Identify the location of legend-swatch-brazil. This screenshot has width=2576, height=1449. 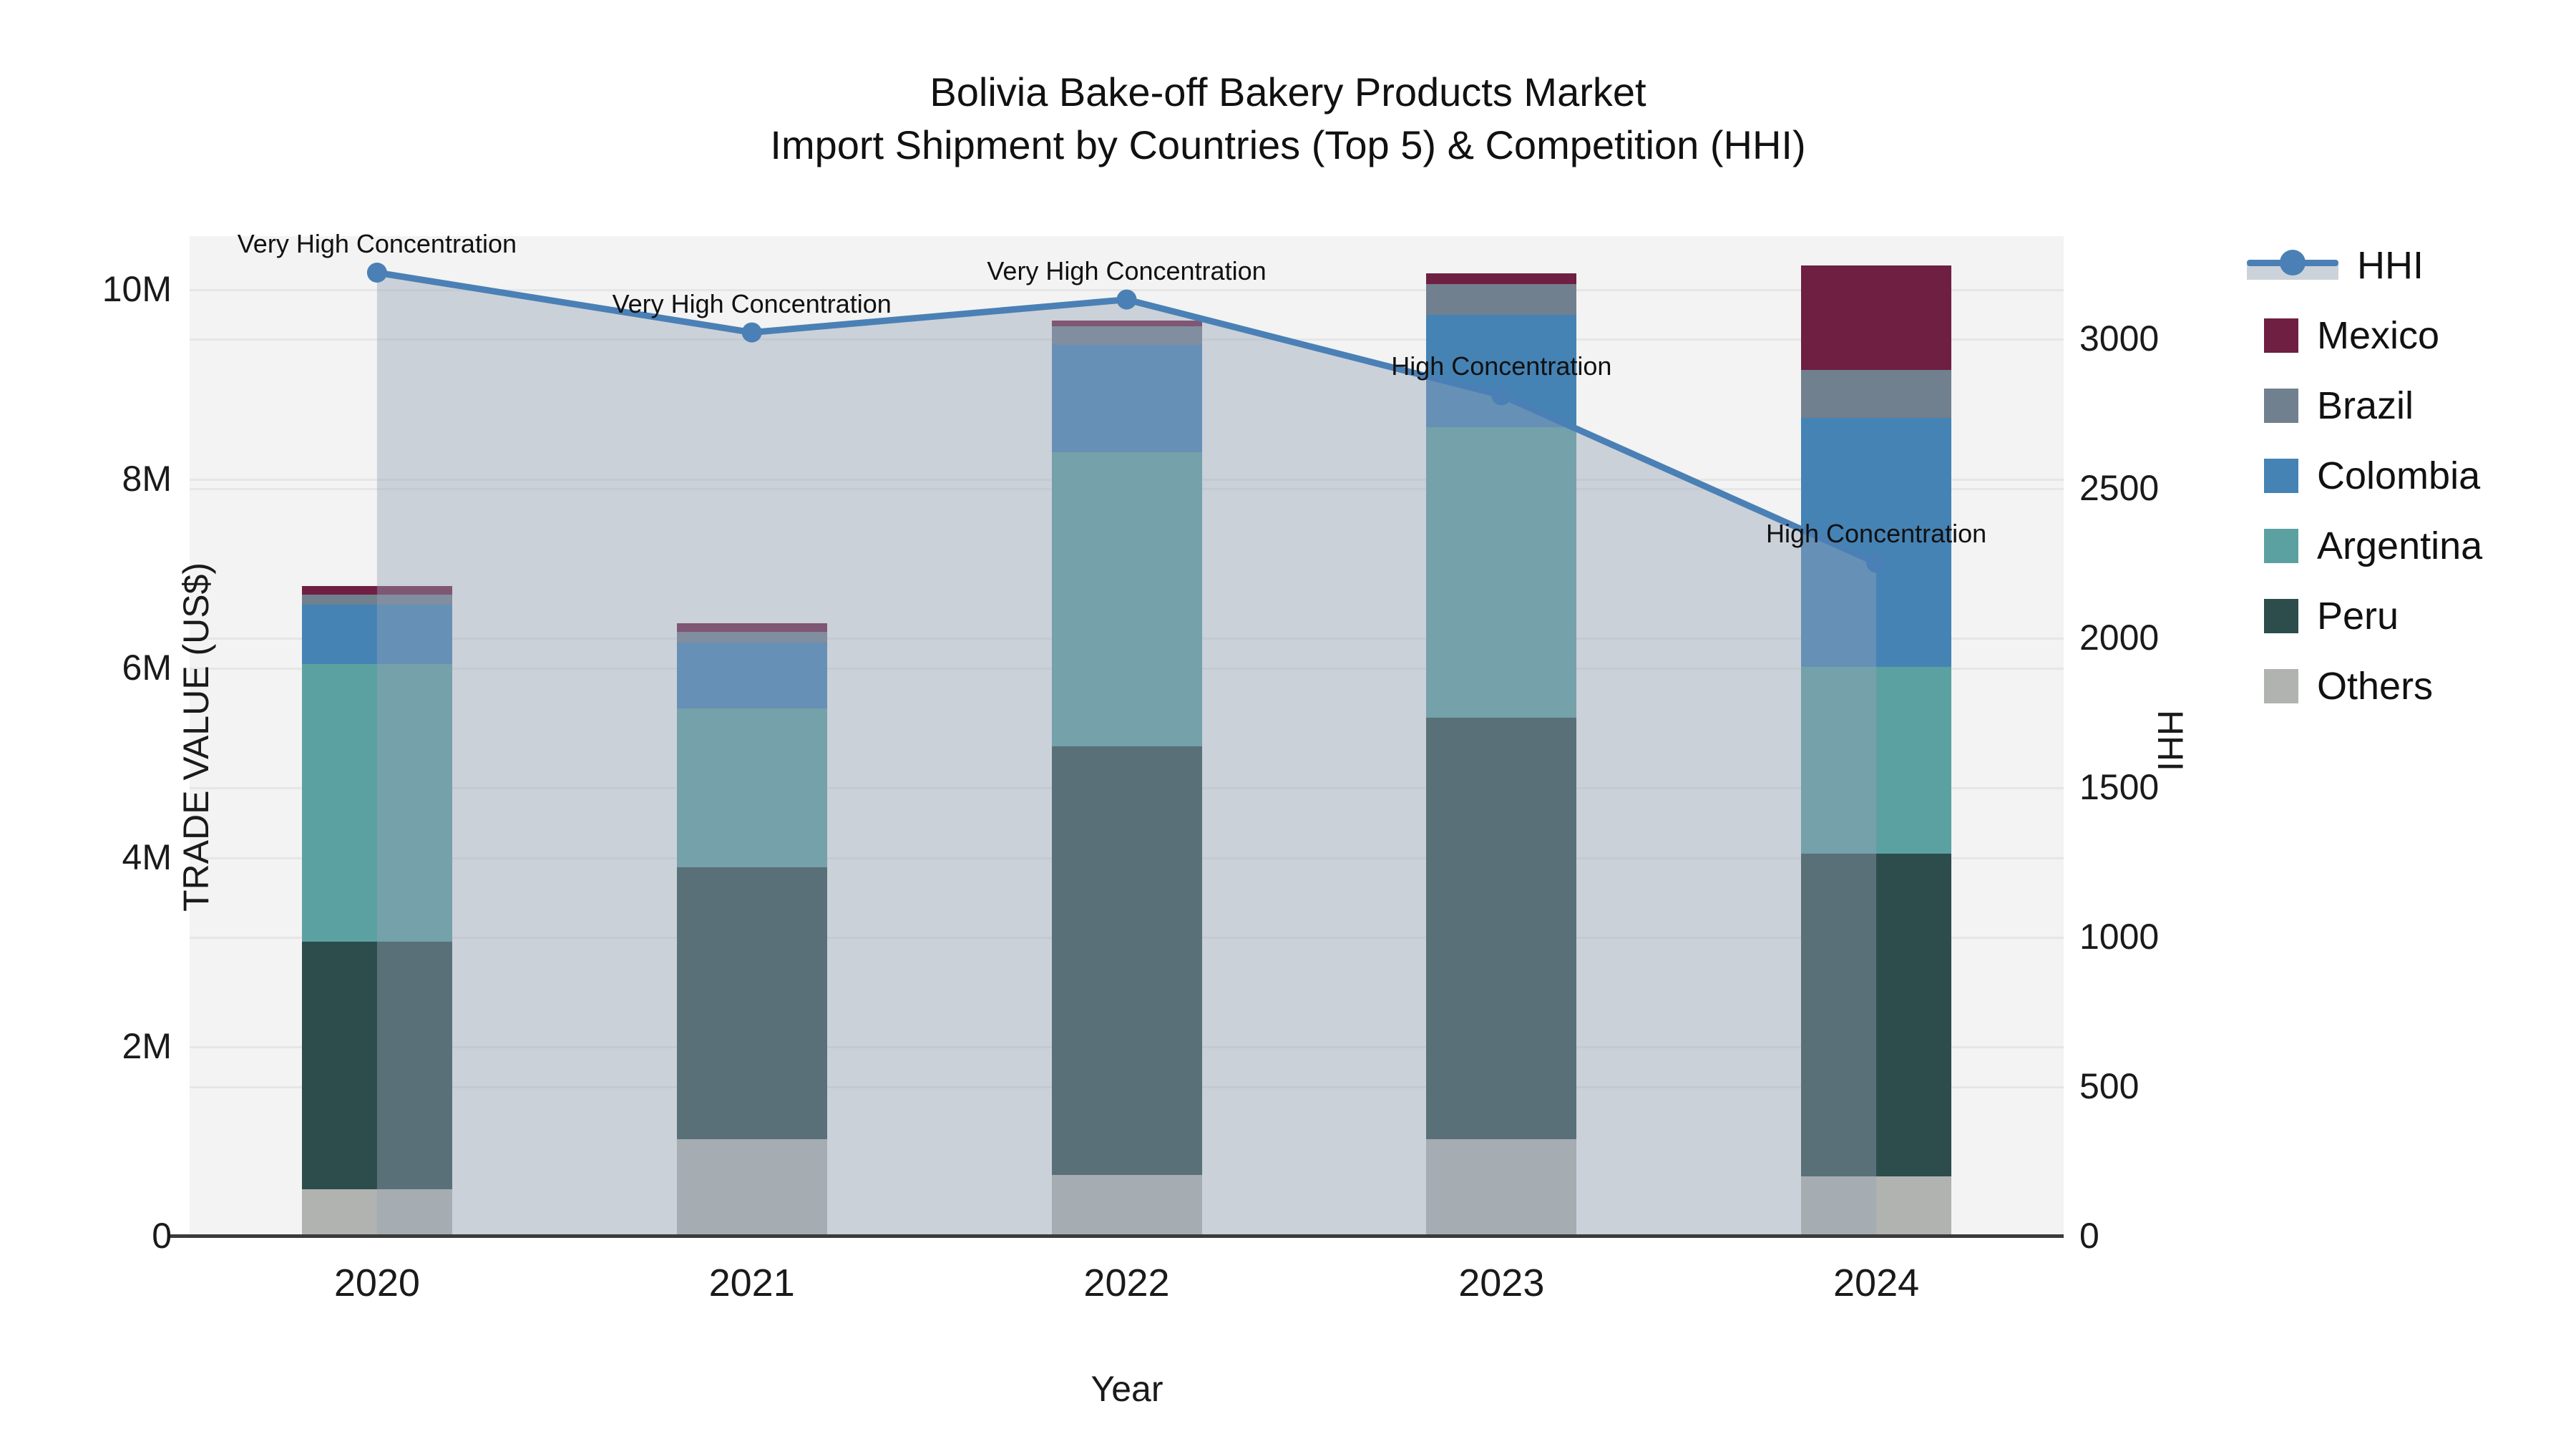
(2281, 406).